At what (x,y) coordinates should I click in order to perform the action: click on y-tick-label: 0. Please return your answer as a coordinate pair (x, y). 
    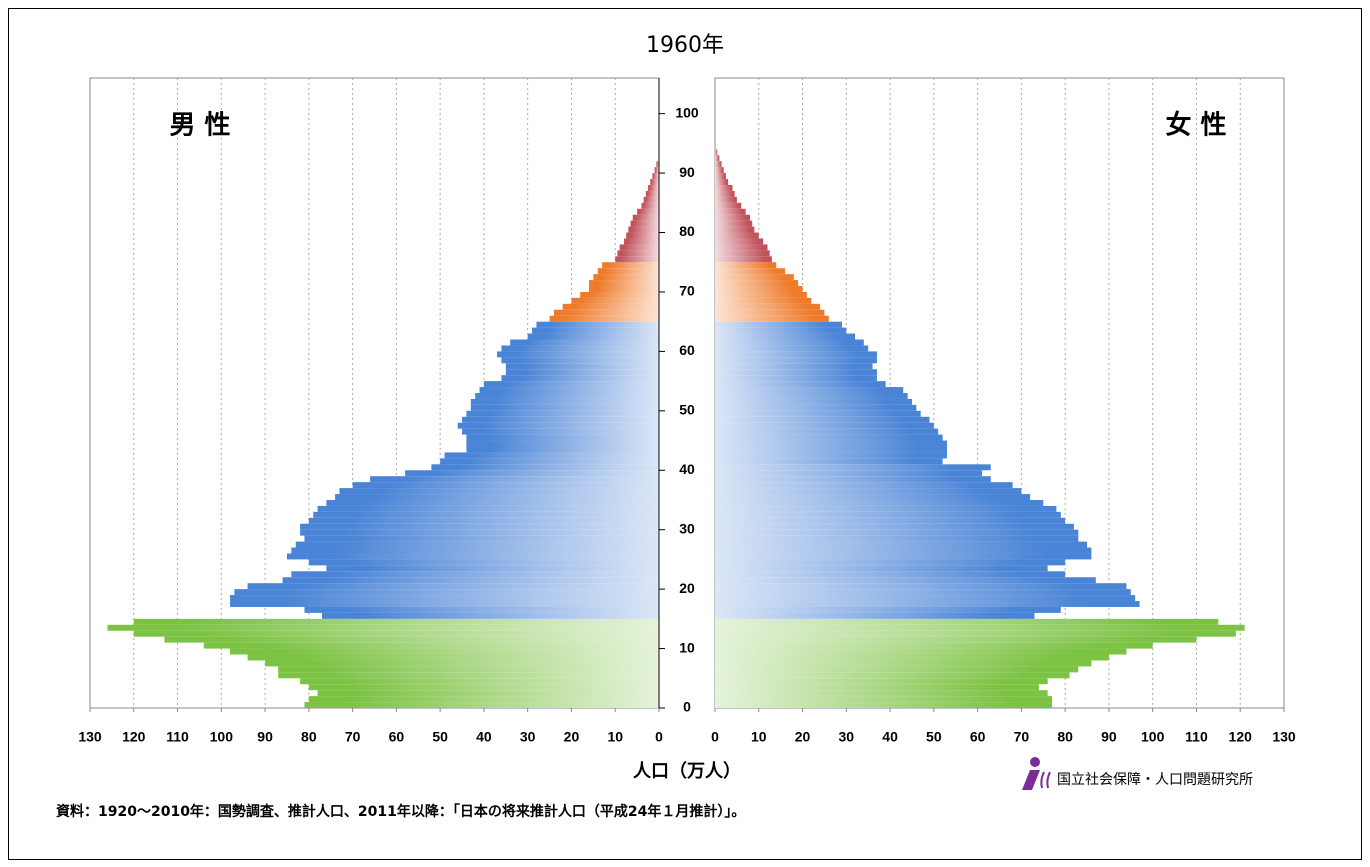
    Looking at the image, I should click on (687, 707).